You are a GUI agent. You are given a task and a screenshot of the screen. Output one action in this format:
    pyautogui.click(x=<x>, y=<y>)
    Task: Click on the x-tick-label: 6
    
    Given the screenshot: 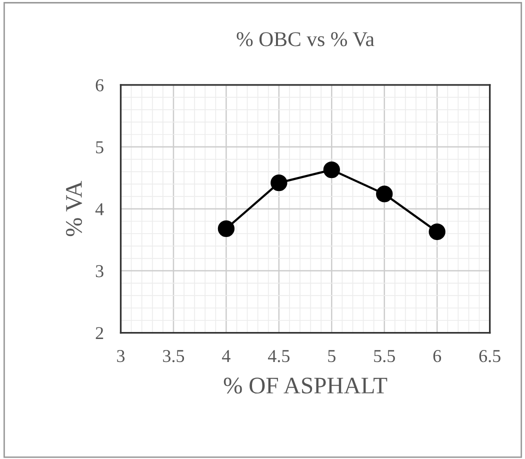 What is the action you would take?
    pyautogui.click(x=437, y=356)
    